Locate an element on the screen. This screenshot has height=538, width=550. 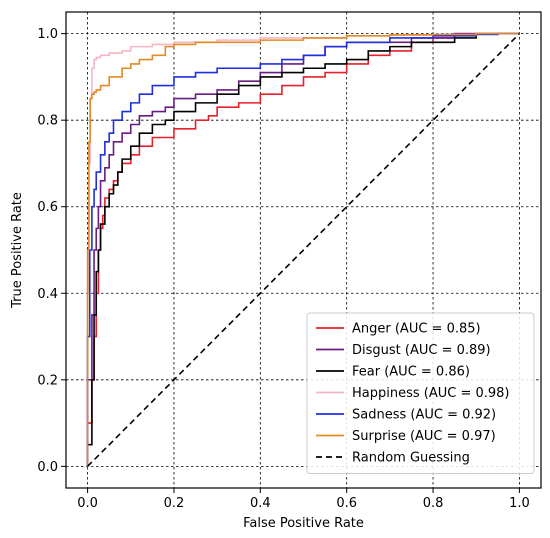
x-tick-label: 0.8 is located at coordinates (433, 503).